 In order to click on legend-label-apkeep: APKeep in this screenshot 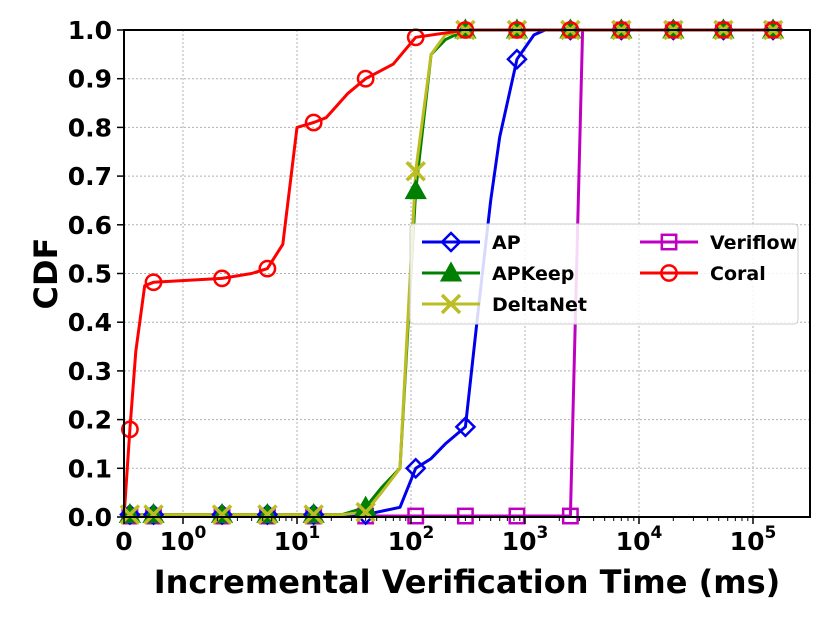, I will do `click(533, 274)`.